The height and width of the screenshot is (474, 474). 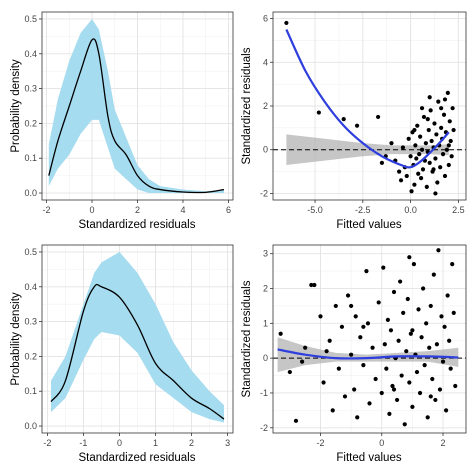 I want to click on x-tick-label: 3, so click(x=227, y=443).